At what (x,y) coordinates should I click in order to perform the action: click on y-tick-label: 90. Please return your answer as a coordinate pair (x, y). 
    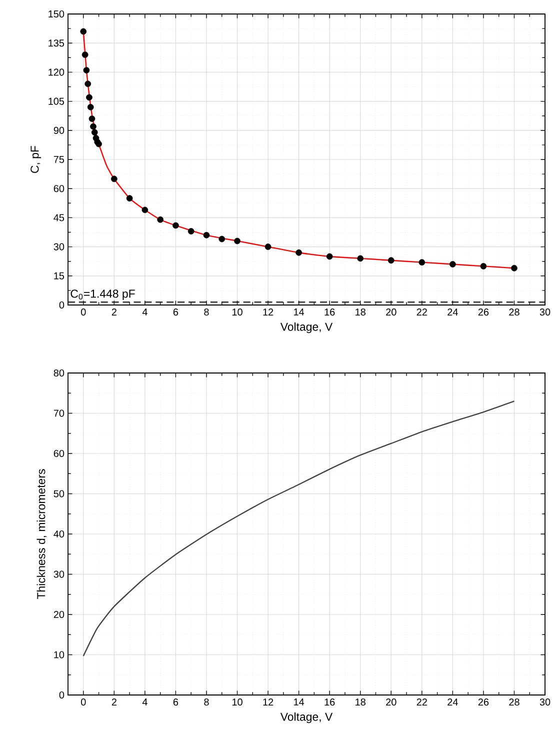
    Looking at the image, I should click on (59, 130).